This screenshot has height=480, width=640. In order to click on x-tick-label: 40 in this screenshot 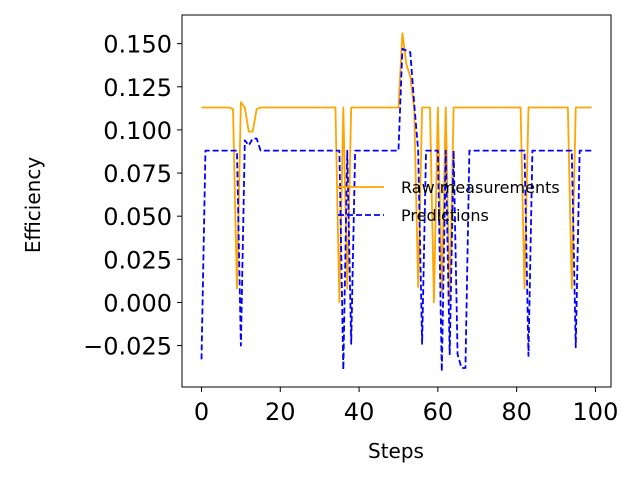, I will do `click(359, 412)`.